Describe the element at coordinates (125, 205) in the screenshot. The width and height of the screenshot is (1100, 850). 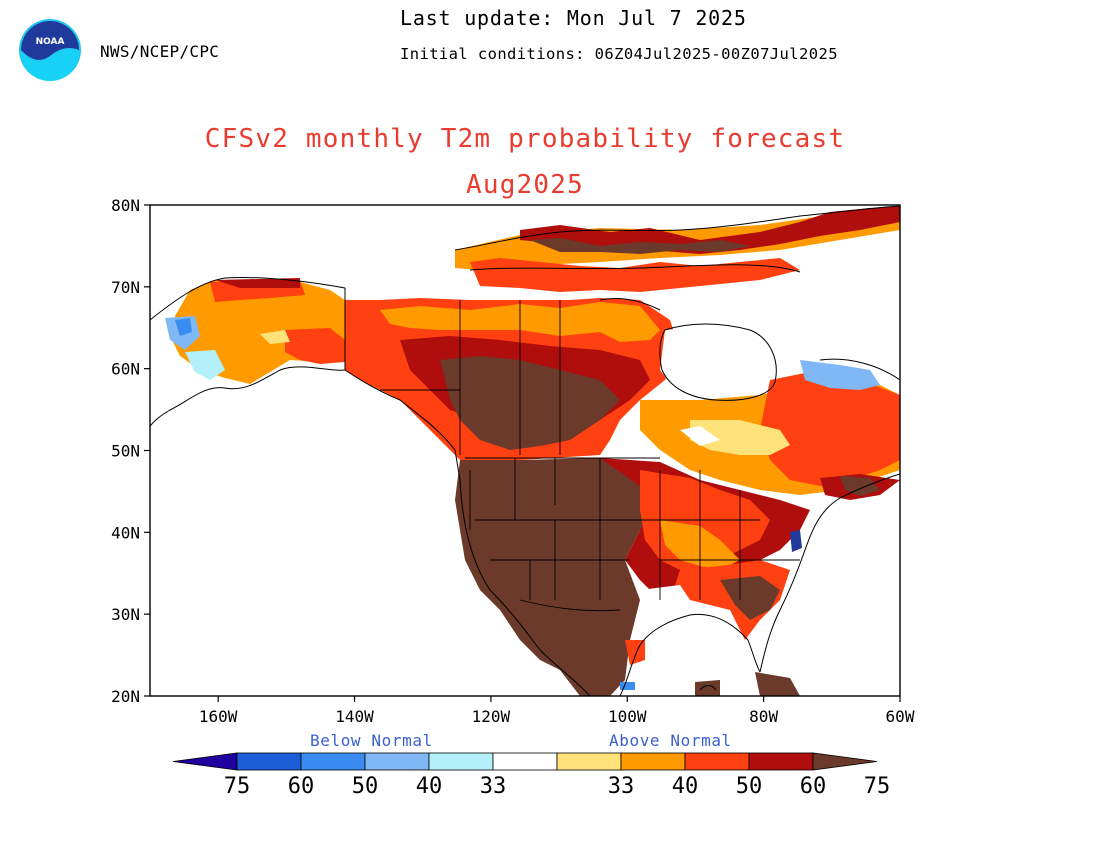
I see `lat-label: 80N` at that location.